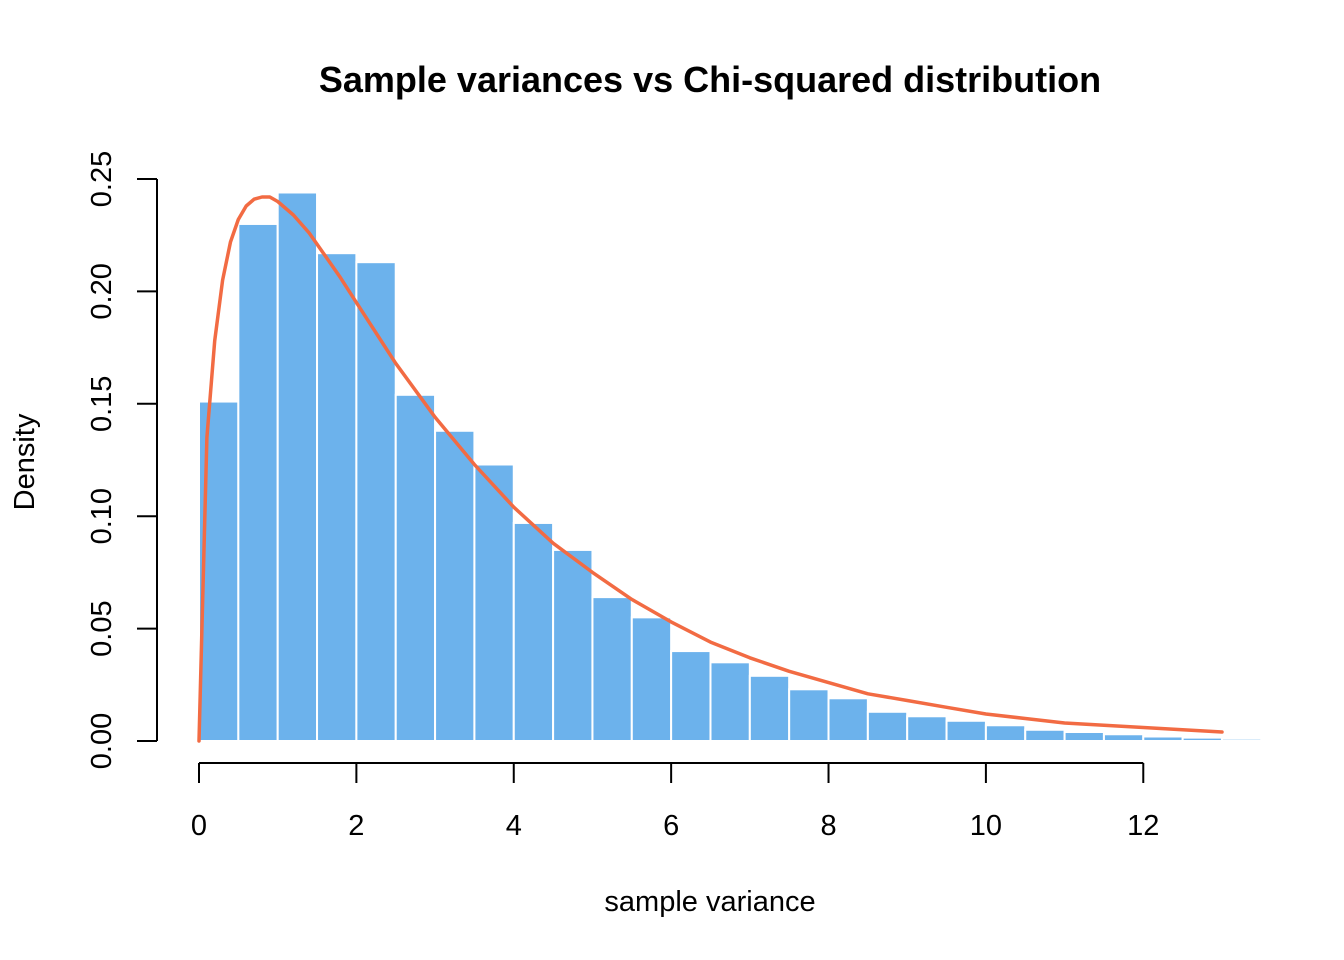 The image size is (1344, 960). I want to click on x-axis-label: sample variance, so click(709, 902).